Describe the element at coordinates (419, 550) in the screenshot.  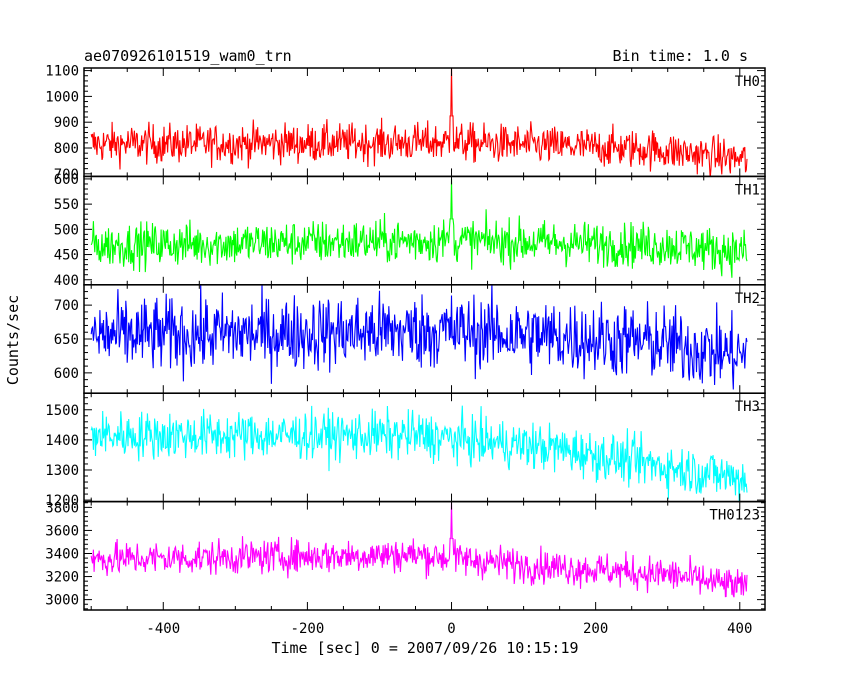
I see `series-th0123` at that location.